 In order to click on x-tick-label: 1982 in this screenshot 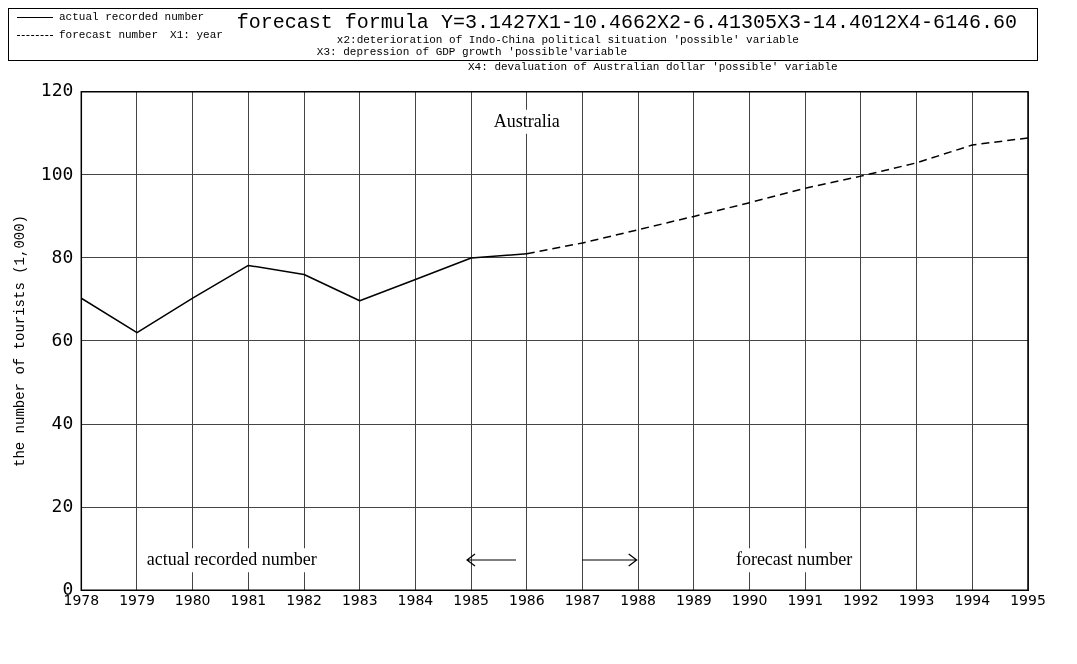, I will do `click(304, 600)`.